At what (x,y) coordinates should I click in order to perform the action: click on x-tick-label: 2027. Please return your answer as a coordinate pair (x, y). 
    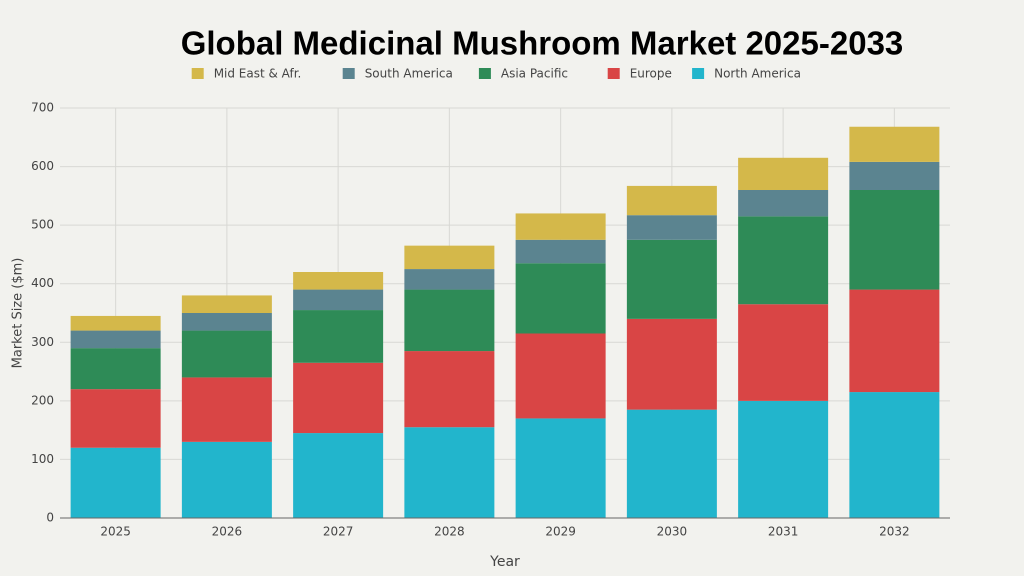
    Looking at the image, I should click on (338, 532).